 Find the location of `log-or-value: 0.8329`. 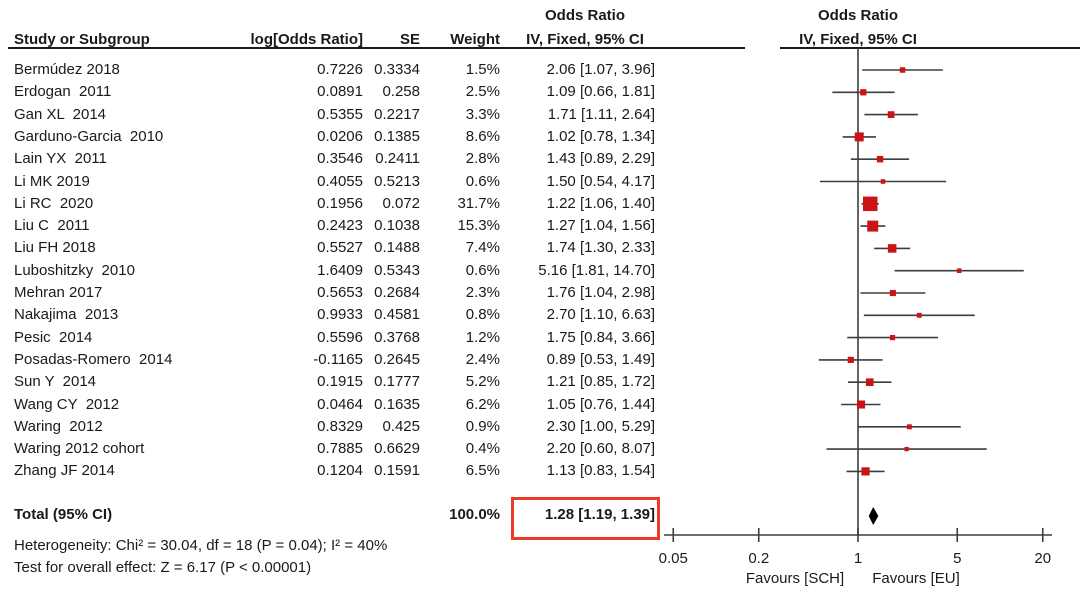

log-or-value: 0.8329 is located at coordinates (340, 426).